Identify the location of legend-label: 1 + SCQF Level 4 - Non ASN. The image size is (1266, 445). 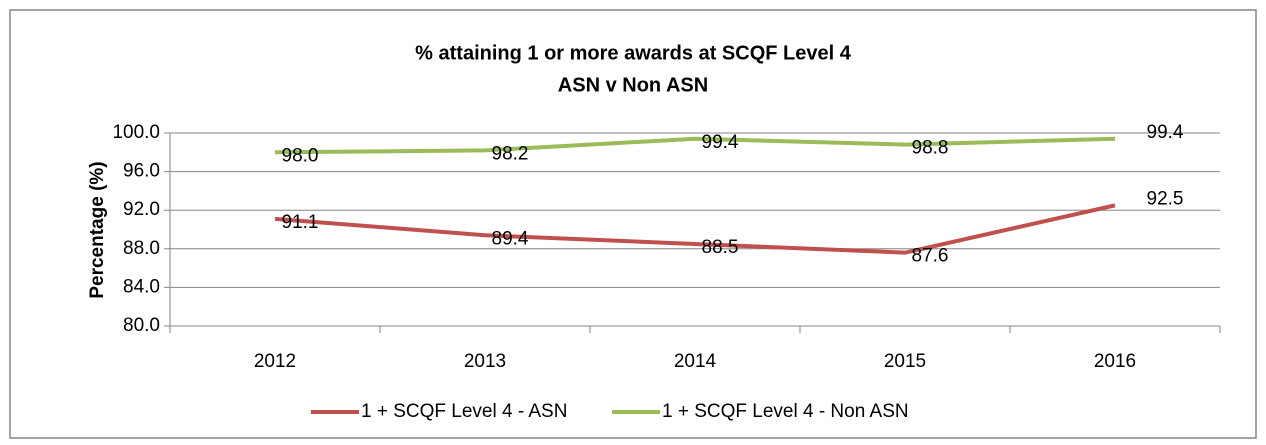
(785, 411).